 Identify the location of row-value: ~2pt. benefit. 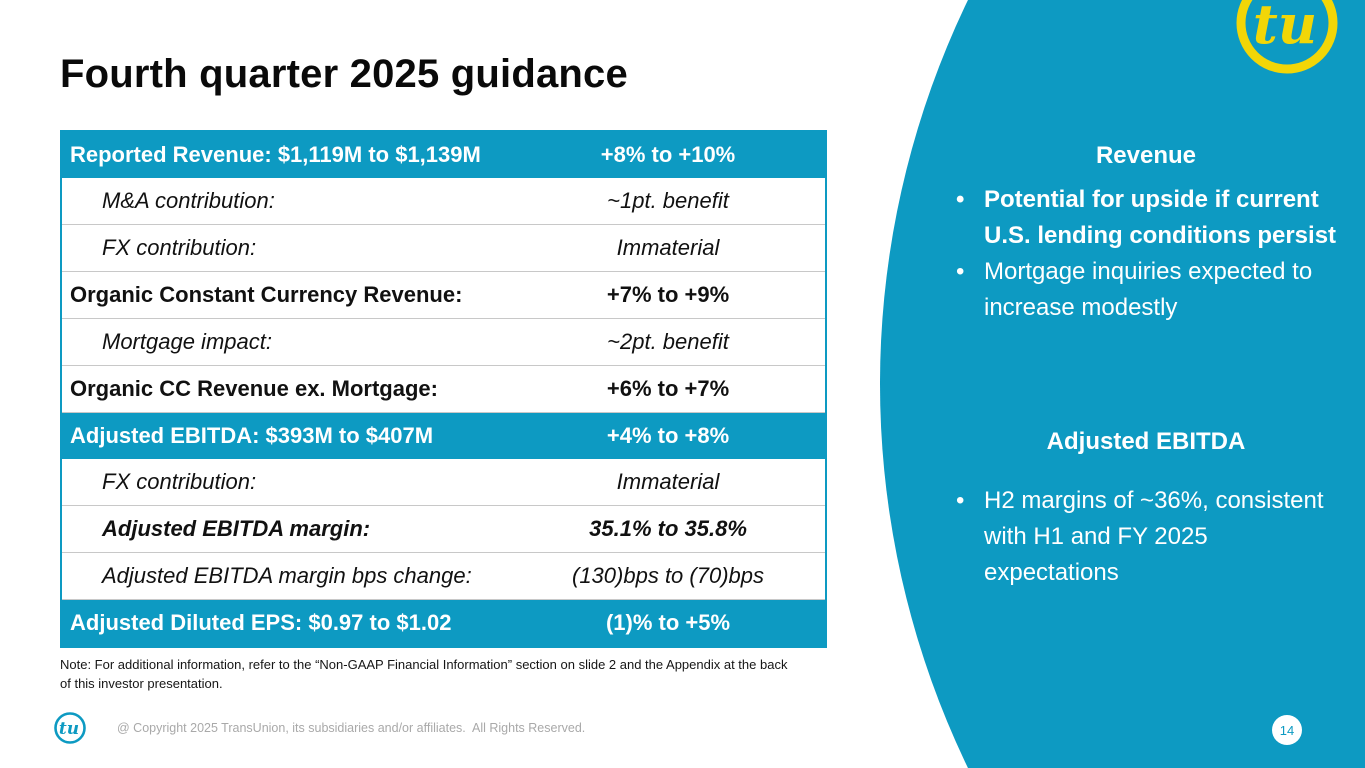
(668, 341).